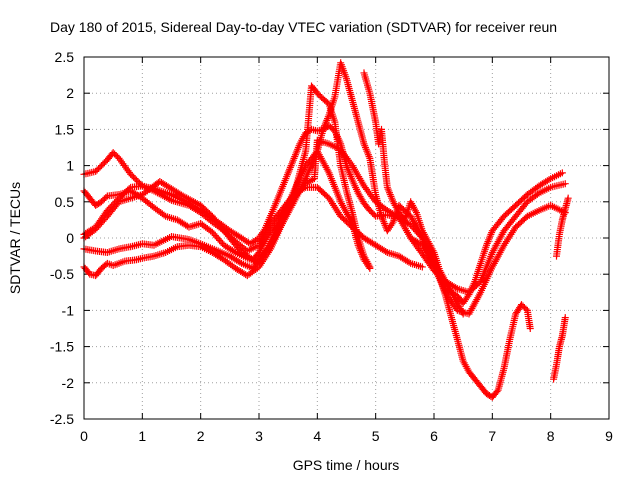 The height and width of the screenshot is (480, 640). I want to click on x-tick-label: 8, so click(551, 436).